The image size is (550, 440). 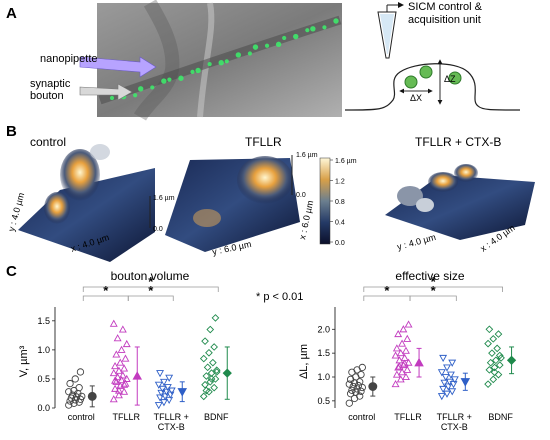 What do you see at coordinates (432, 56) in the screenshot?
I see `sicm-schematic` at bounding box center [432, 56].